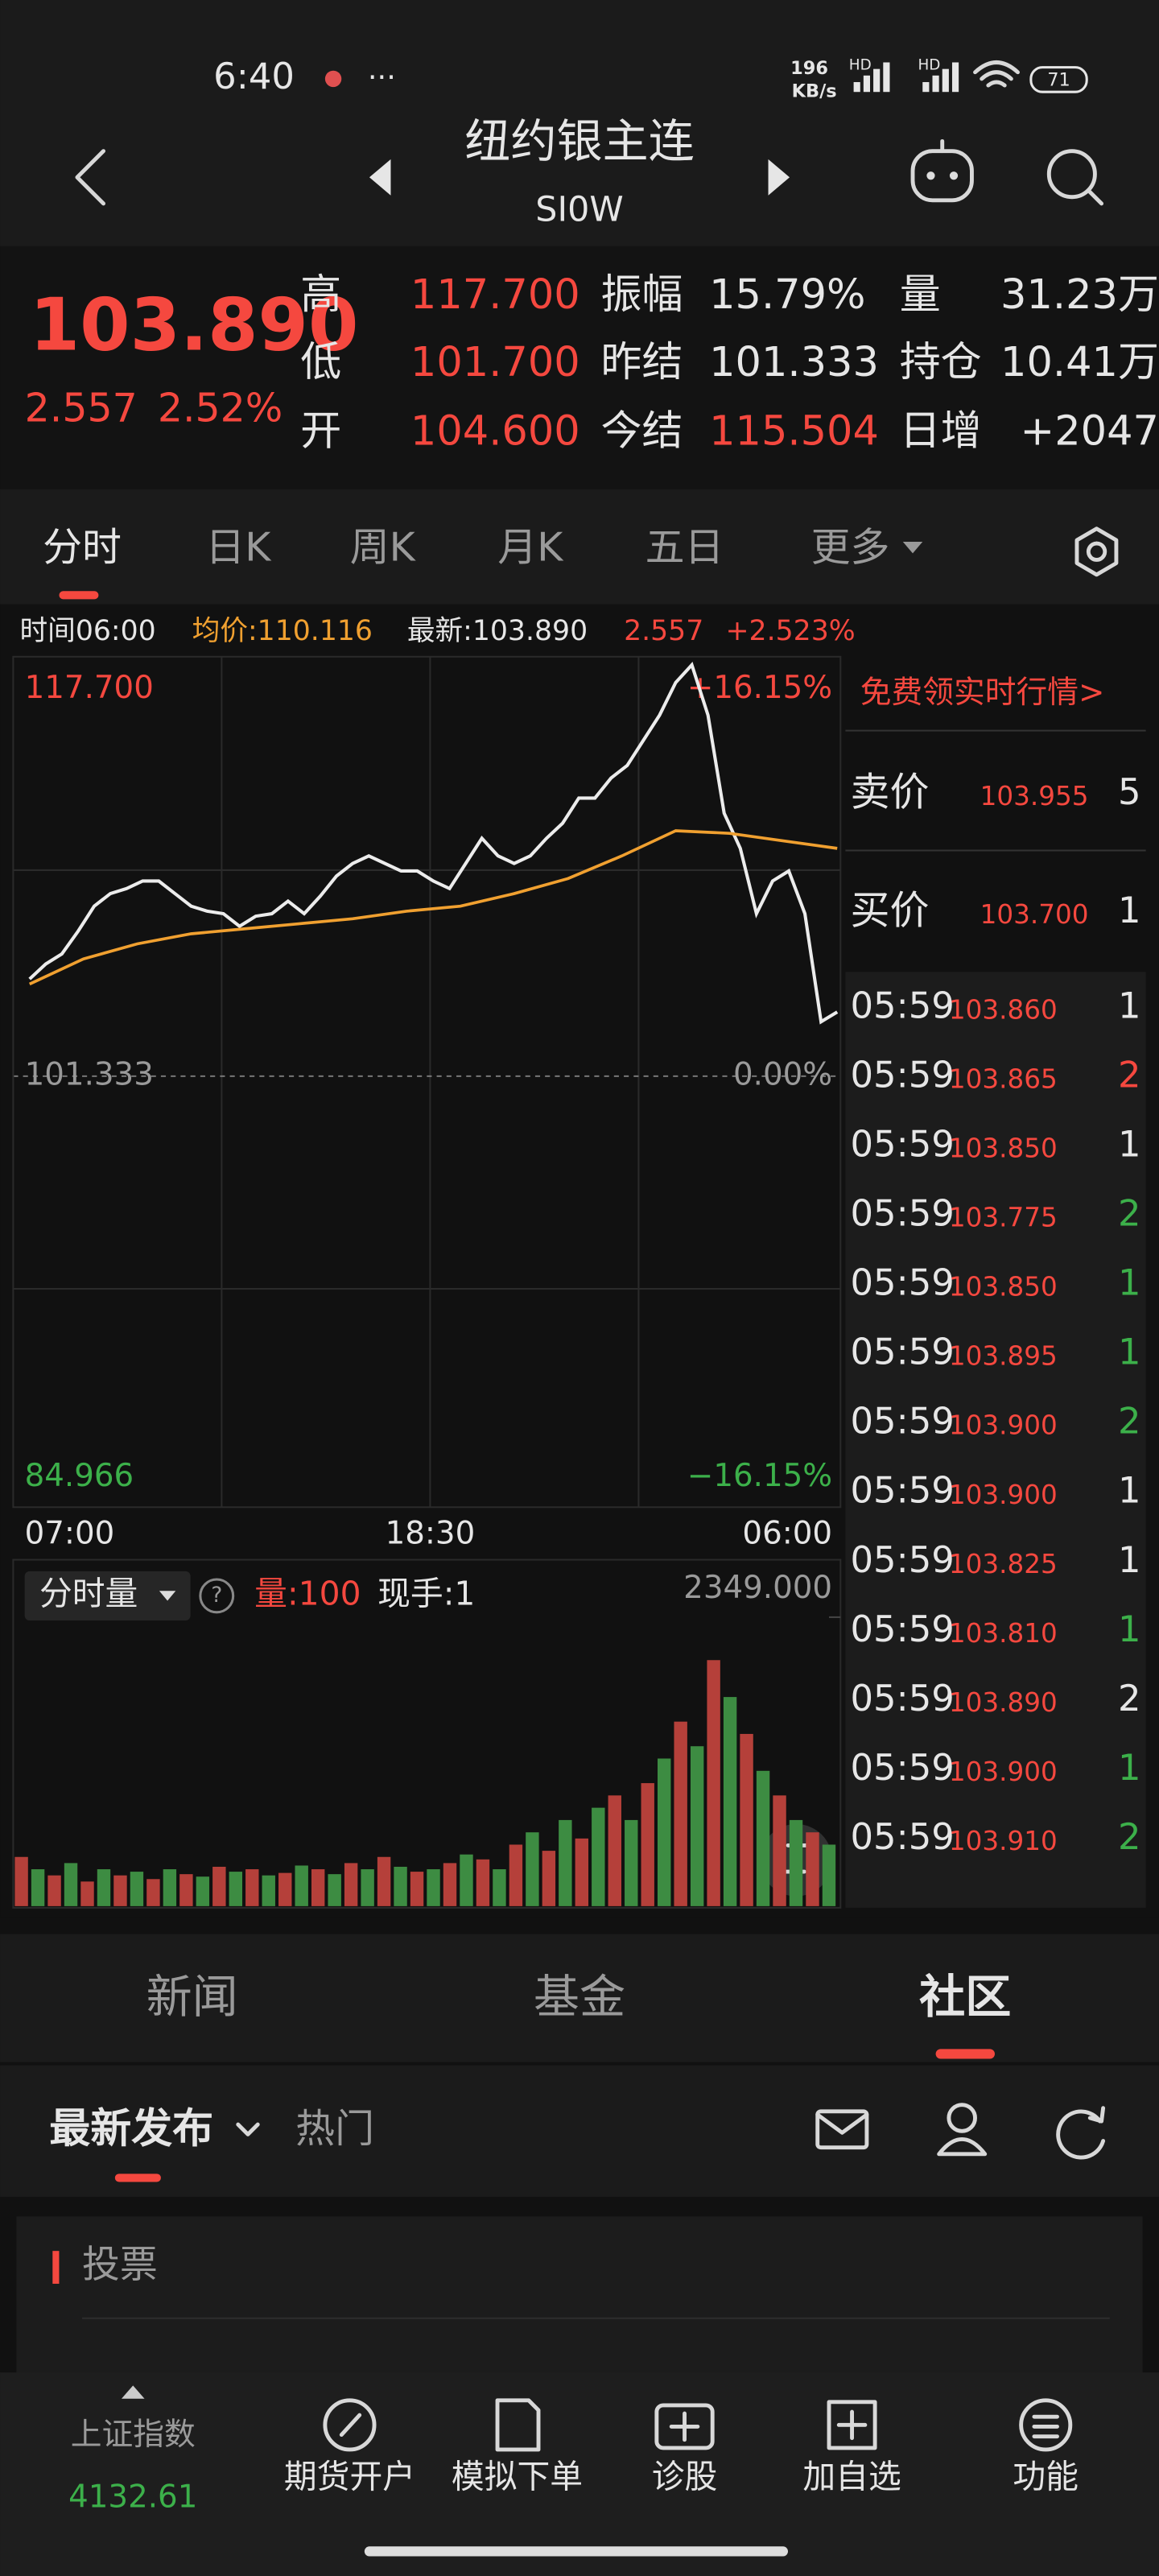 This screenshot has height=2576, width=1159. I want to click on signal-icons, so click(970, 76).